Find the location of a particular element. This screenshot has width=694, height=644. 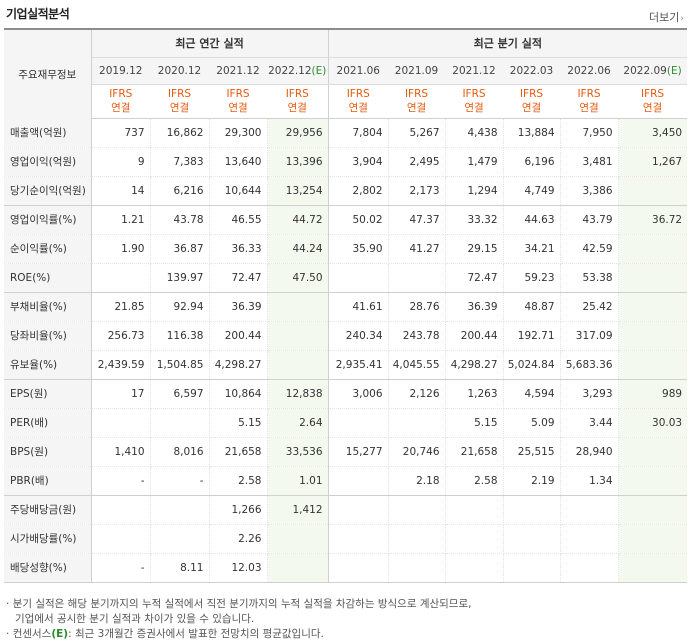

row-label: 영업이익률(%) is located at coordinates (48, 219).